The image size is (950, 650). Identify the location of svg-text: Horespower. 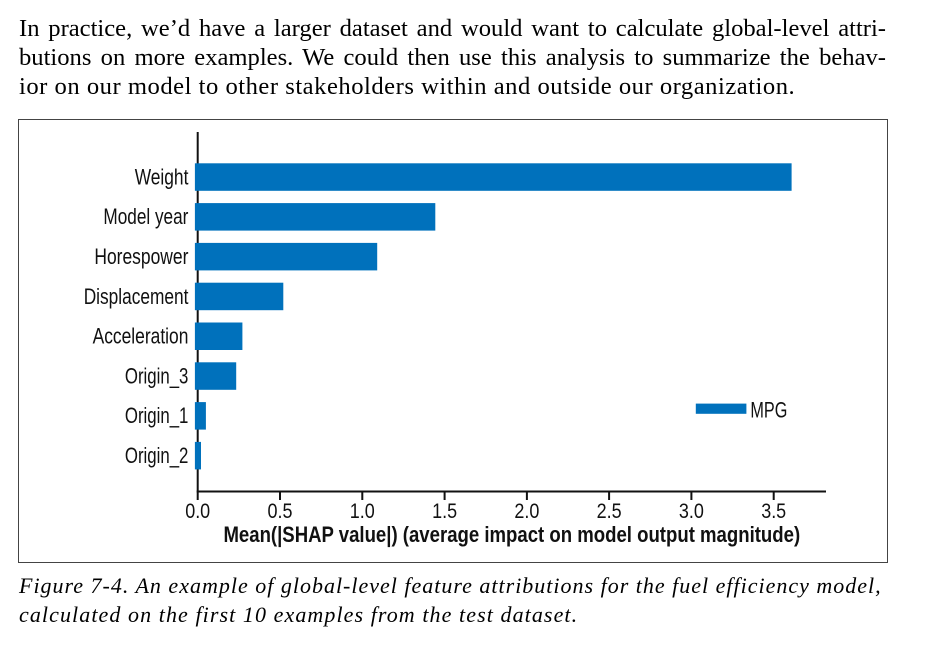
(141, 256).